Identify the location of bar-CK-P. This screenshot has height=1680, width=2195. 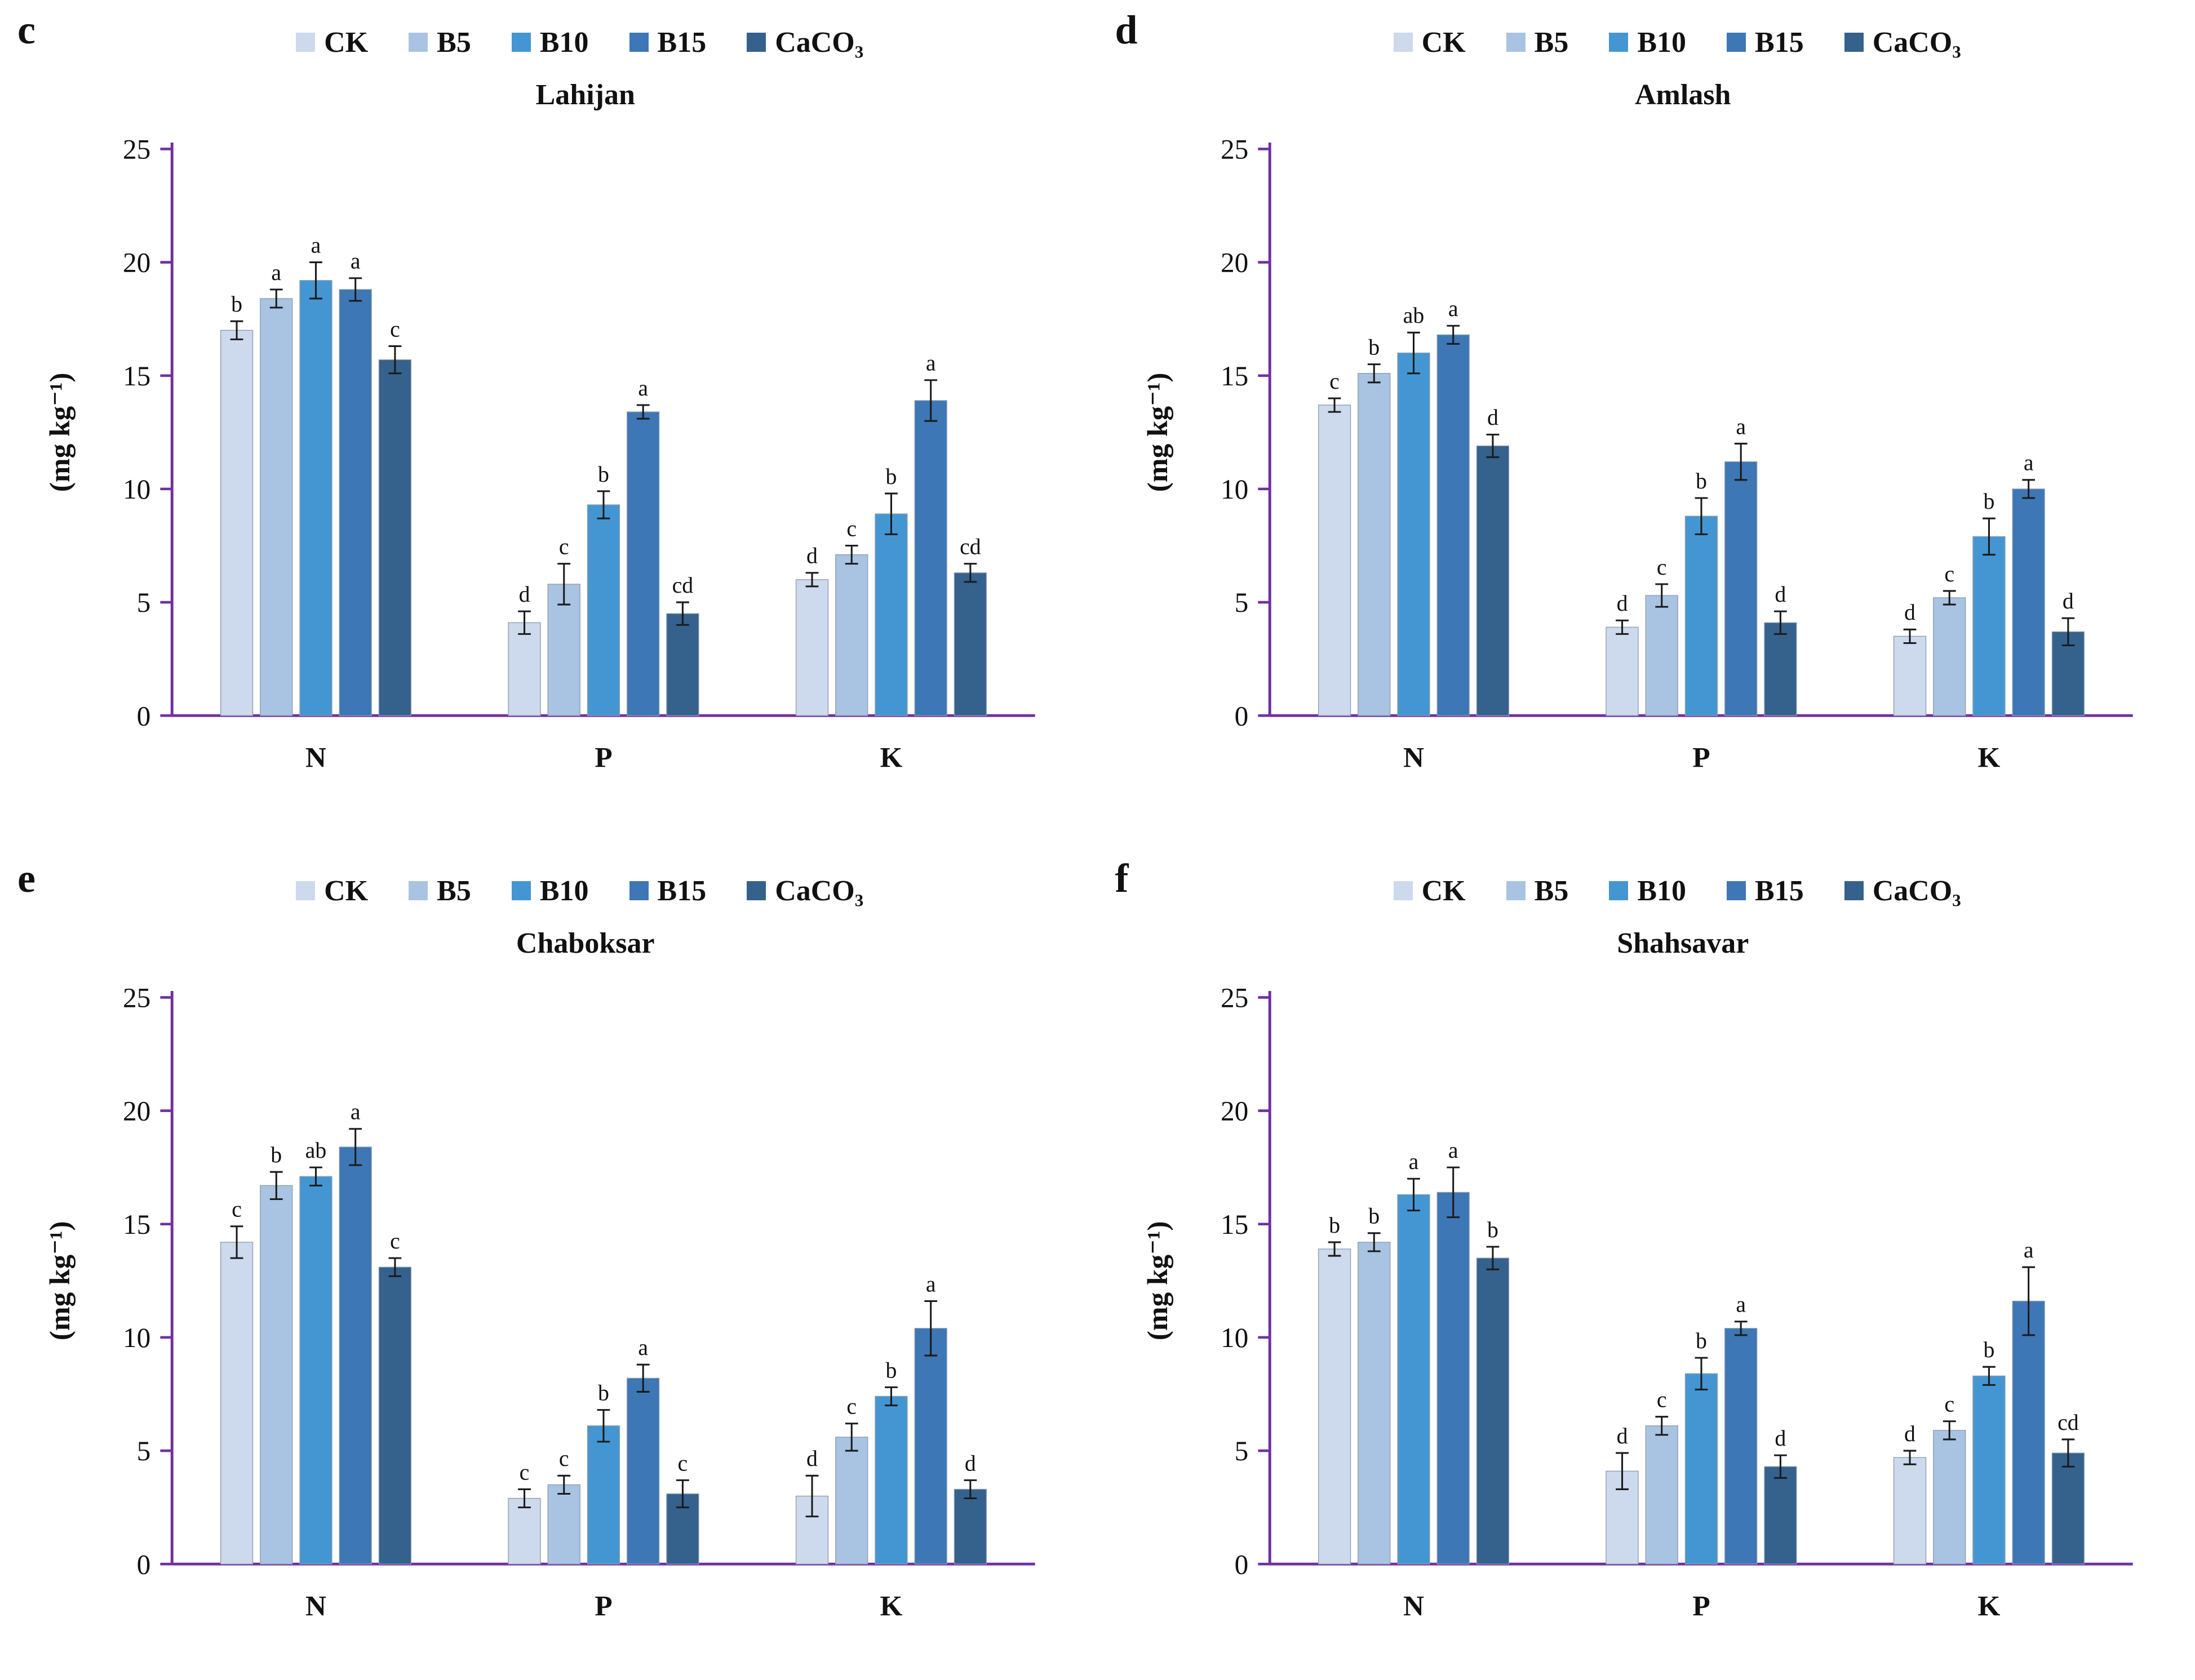
(1622, 671).